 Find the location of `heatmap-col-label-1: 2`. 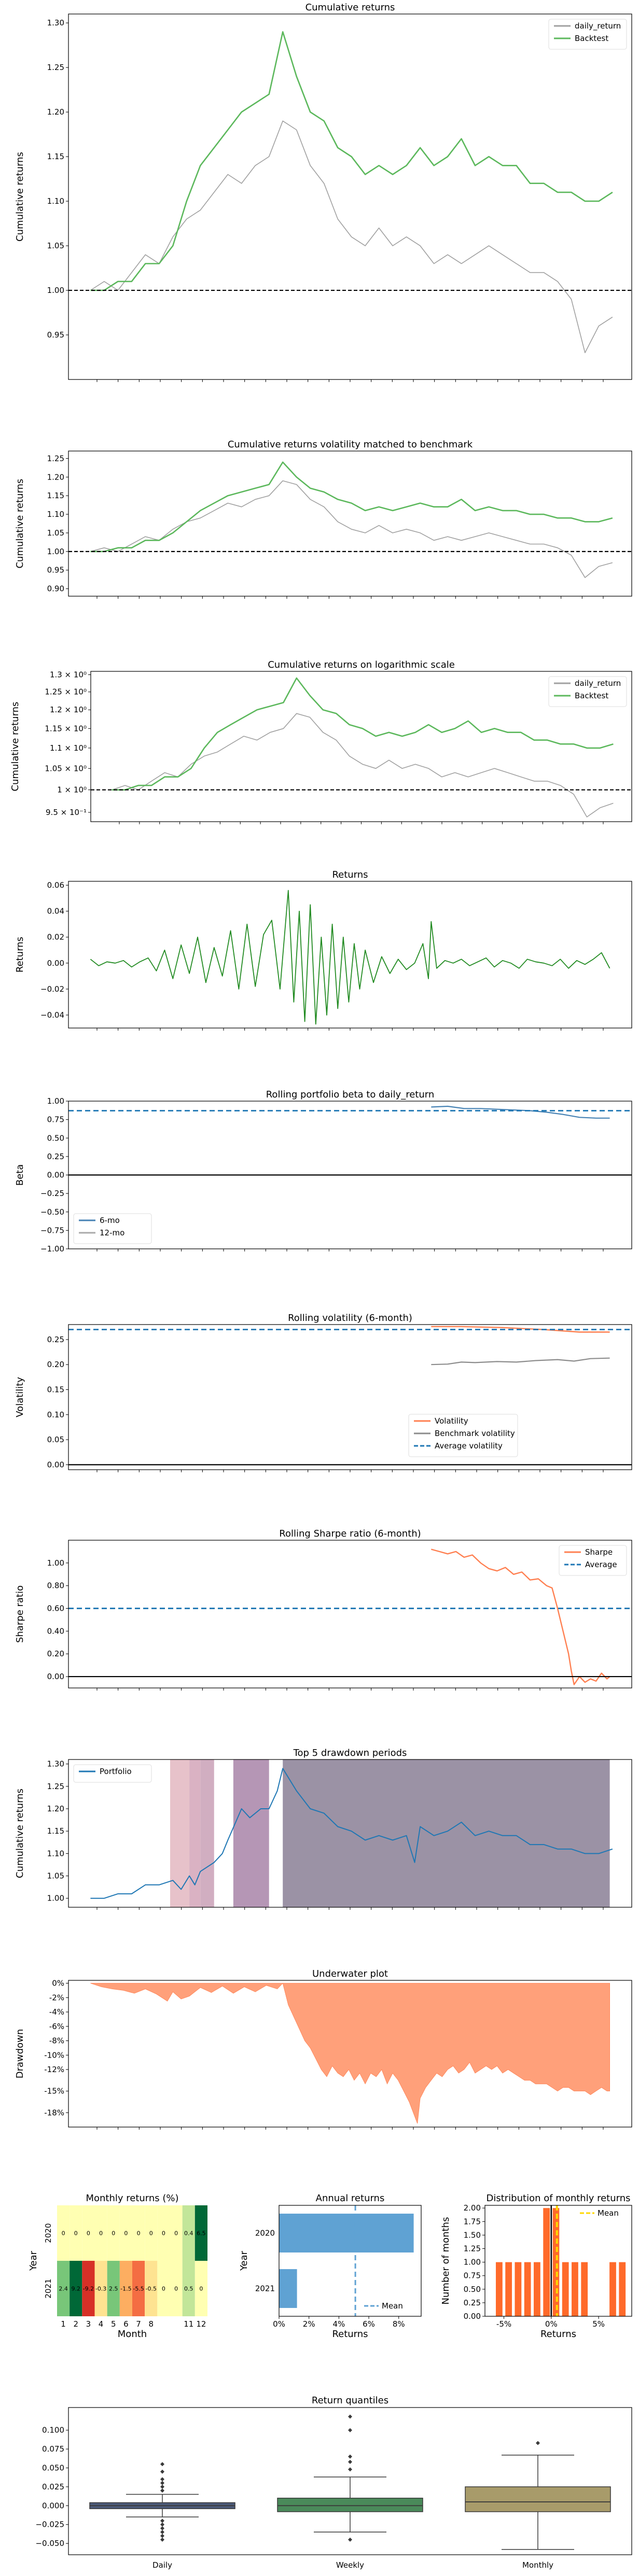

heatmap-col-label-1: 2 is located at coordinates (76, 2324).